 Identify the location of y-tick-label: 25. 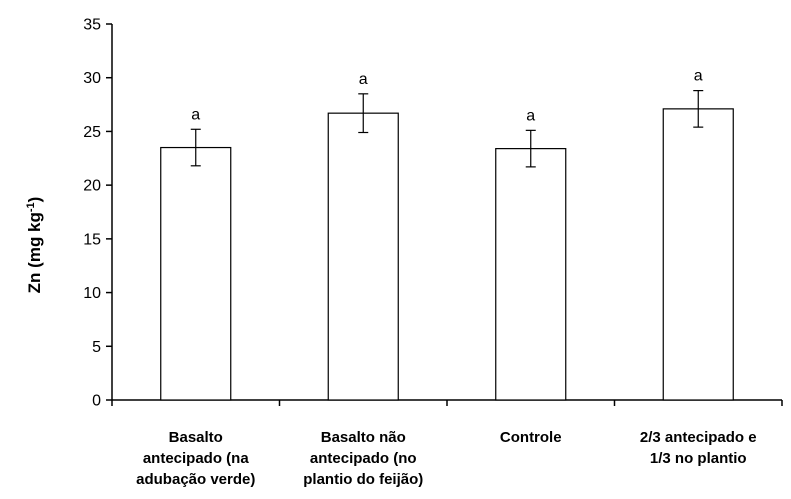
(92, 132).